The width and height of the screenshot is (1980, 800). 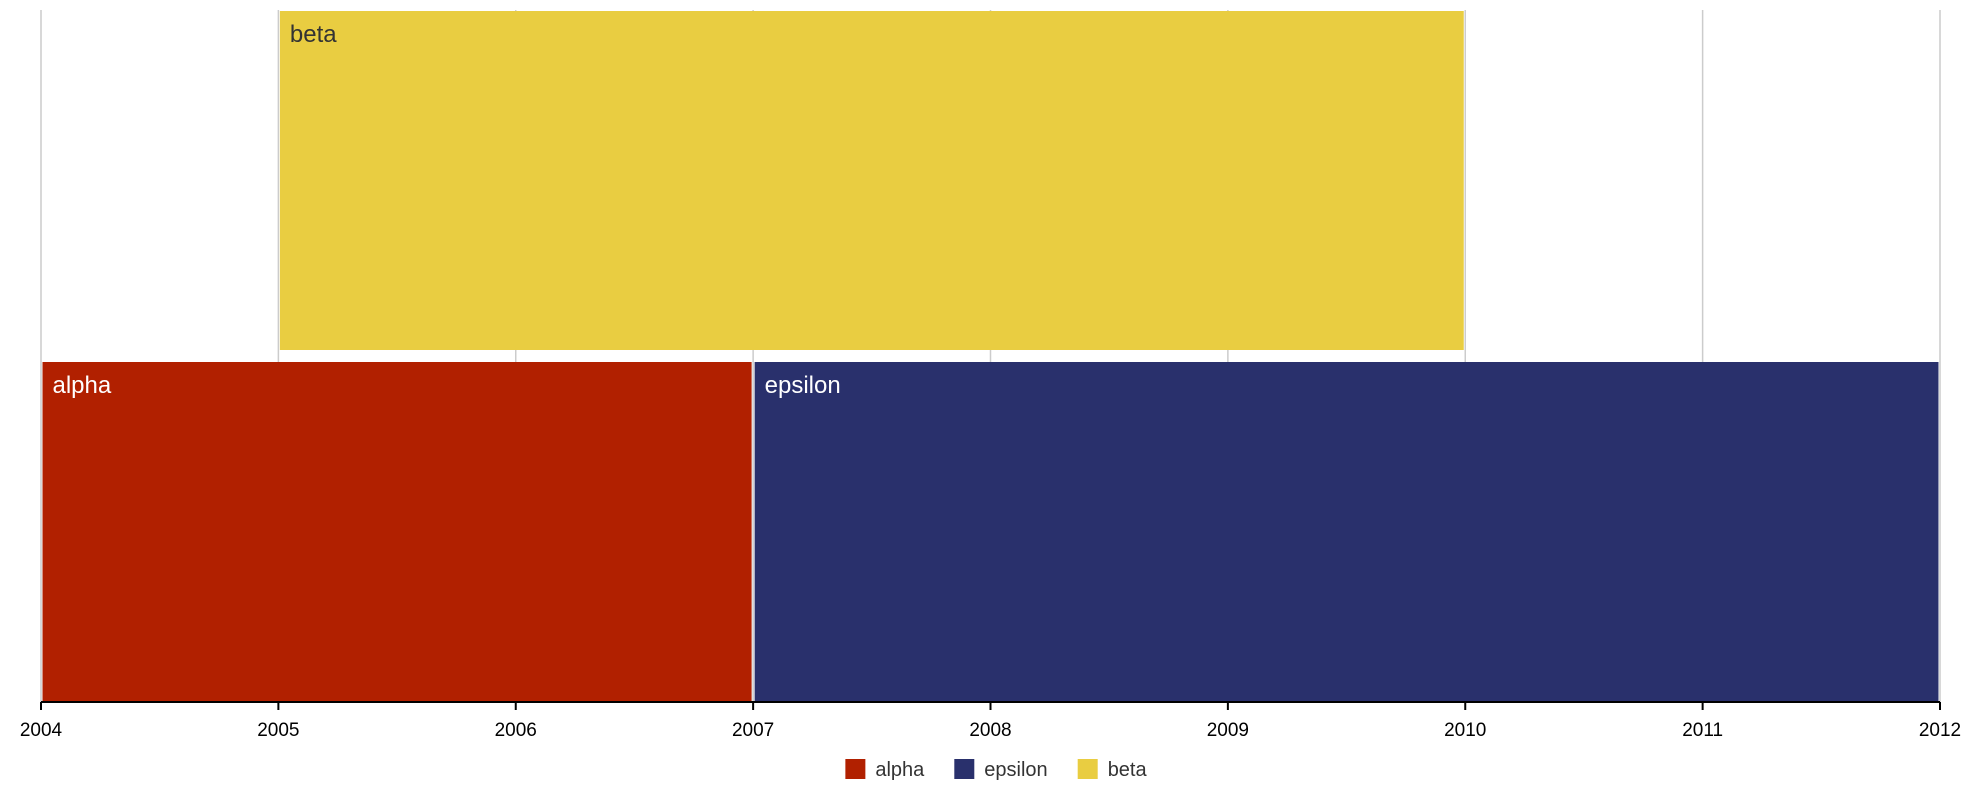 I want to click on bar-label-alpha: alpha, so click(x=82, y=385).